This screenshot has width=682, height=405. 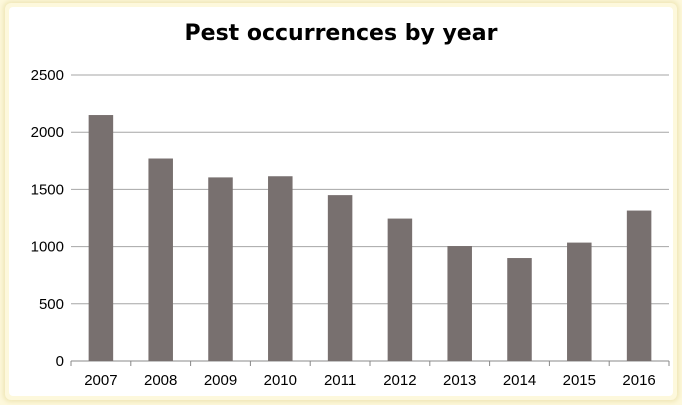 I want to click on bar-2011, so click(x=340, y=278).